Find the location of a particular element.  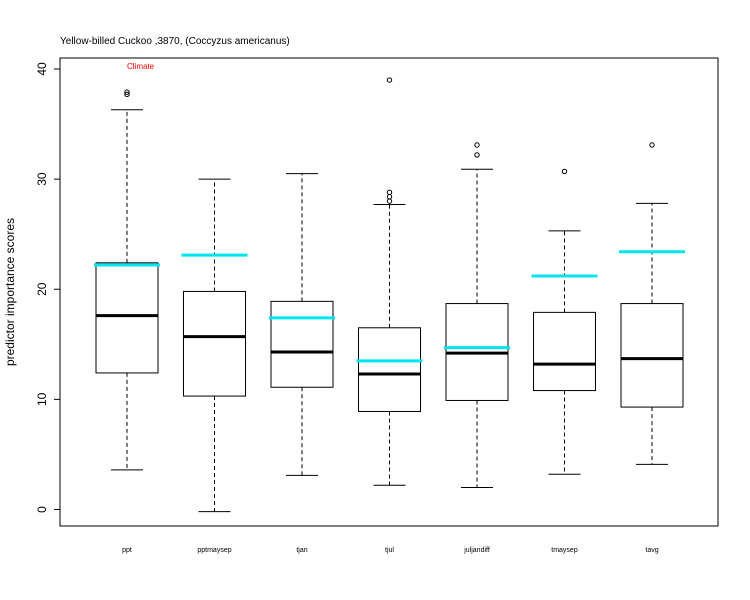

box-tjan is located at coordinates (302, 324).